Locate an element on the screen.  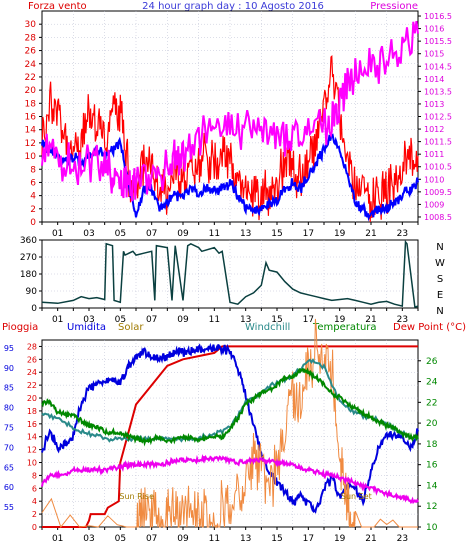
mid-xtick-label: 15 is located at coordinates (276, 320).